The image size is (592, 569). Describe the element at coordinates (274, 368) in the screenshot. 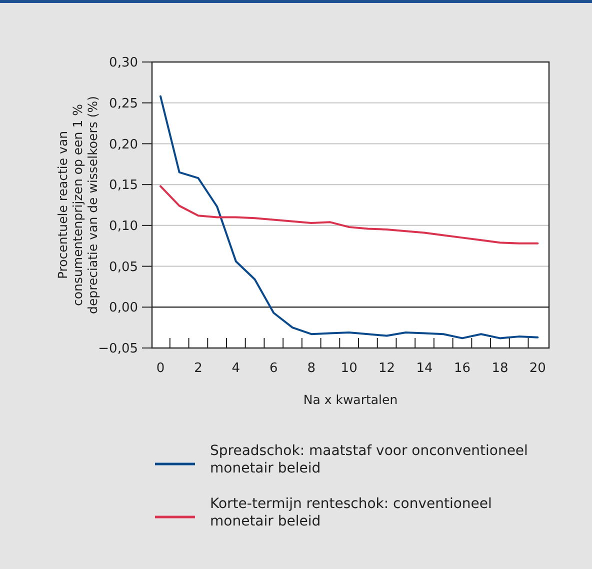

I see `x-tick-label: 6` at that location.